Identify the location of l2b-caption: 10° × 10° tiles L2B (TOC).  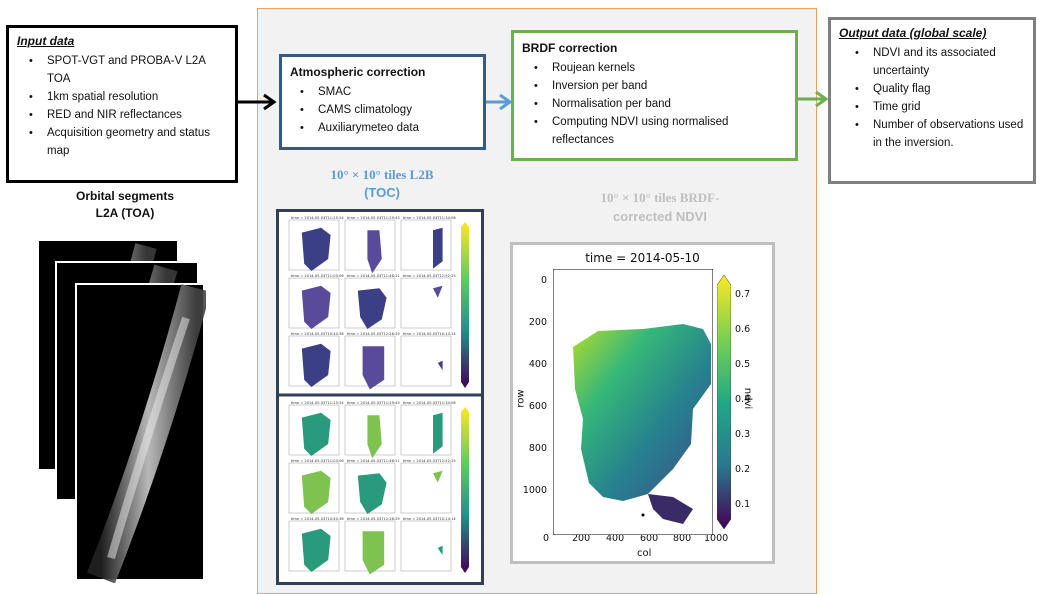
(382, 184).